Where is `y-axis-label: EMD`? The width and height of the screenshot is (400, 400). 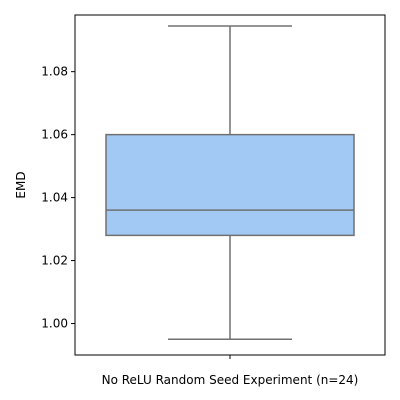 y-axis-label: EMD is located at coordinates (21, 184).